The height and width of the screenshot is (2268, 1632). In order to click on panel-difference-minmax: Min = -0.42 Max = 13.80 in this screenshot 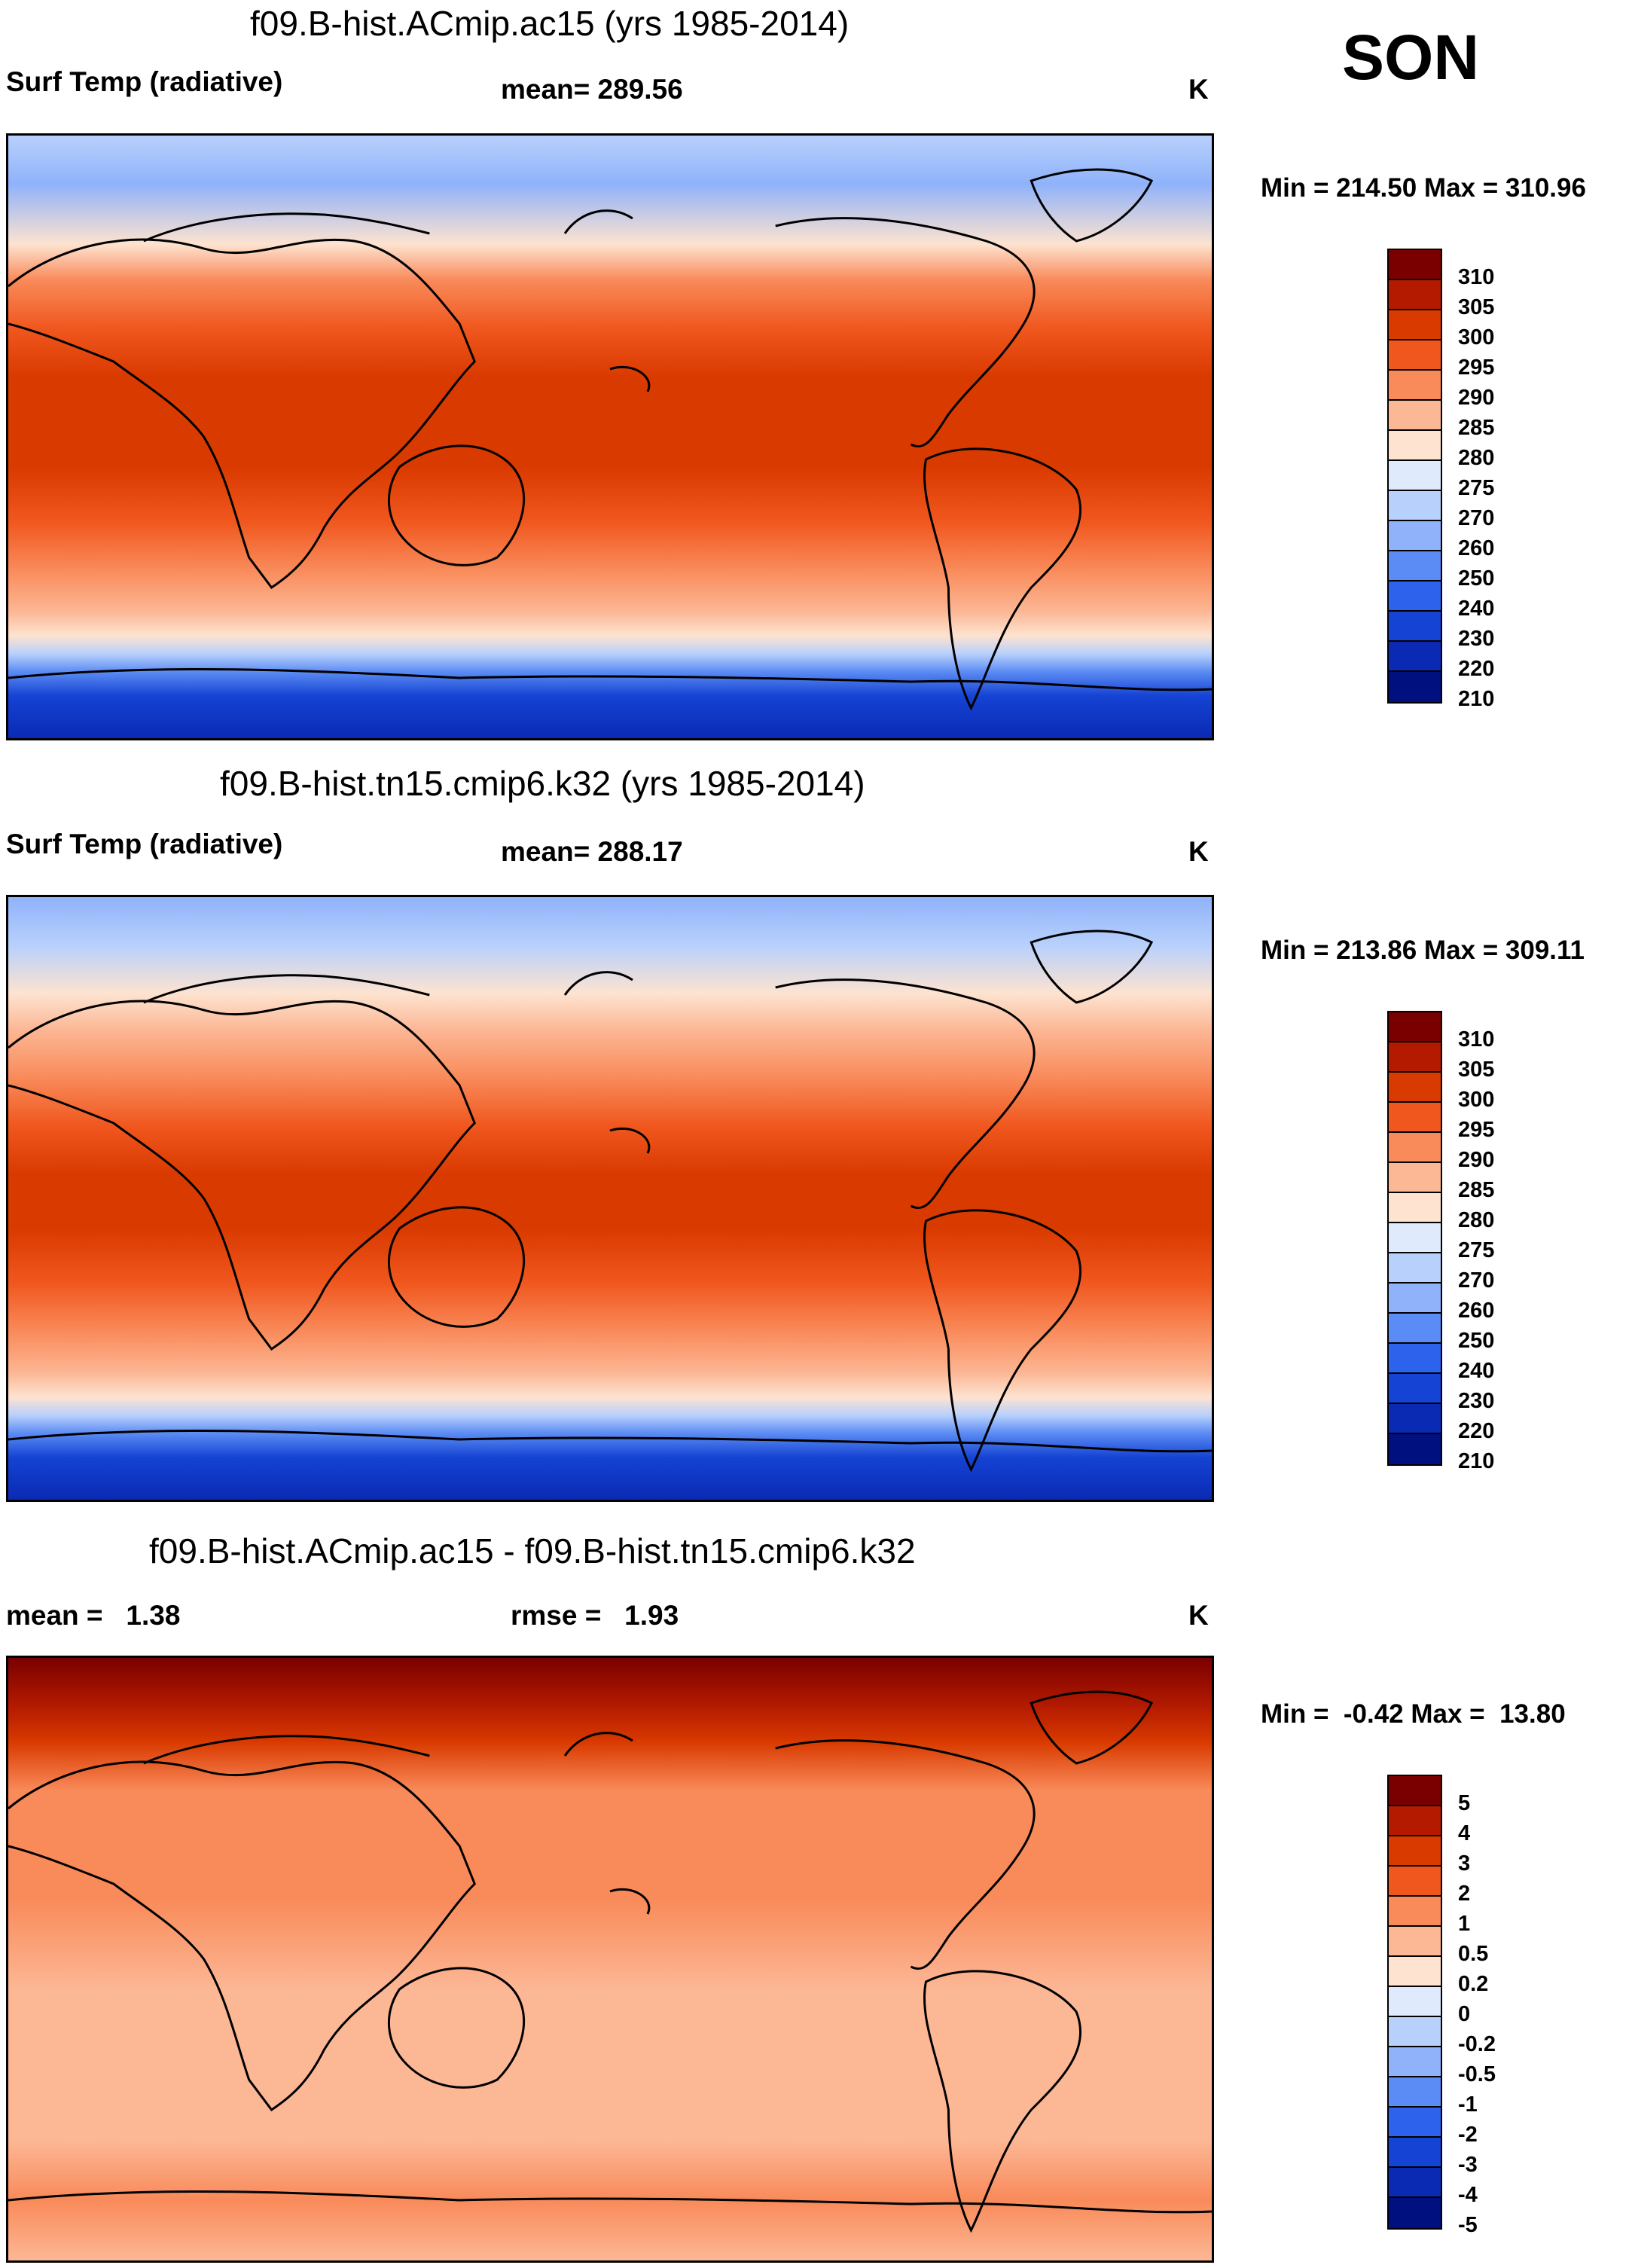, I will do `click(1413, 1714)`.